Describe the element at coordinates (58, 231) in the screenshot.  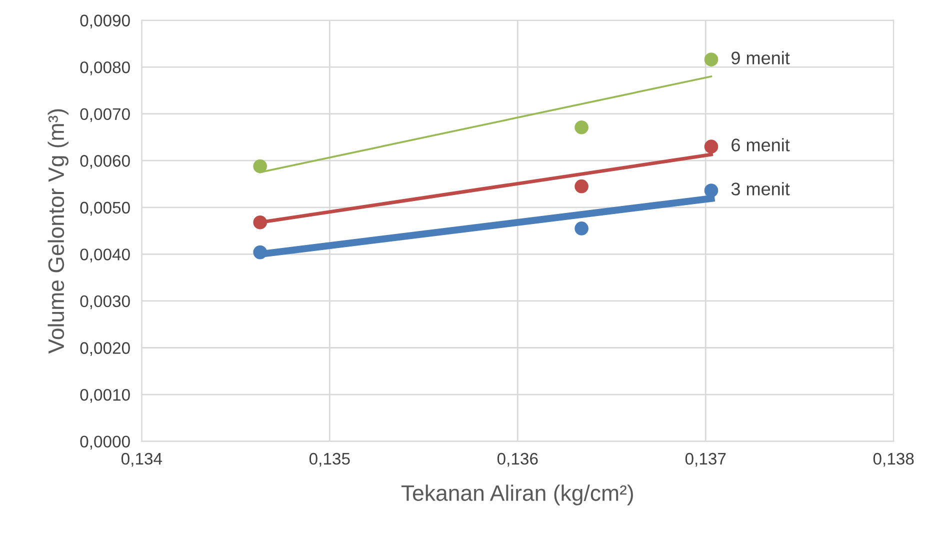
I see `y-axis-title: Volume Gelontor Vg (m³)` at that location.